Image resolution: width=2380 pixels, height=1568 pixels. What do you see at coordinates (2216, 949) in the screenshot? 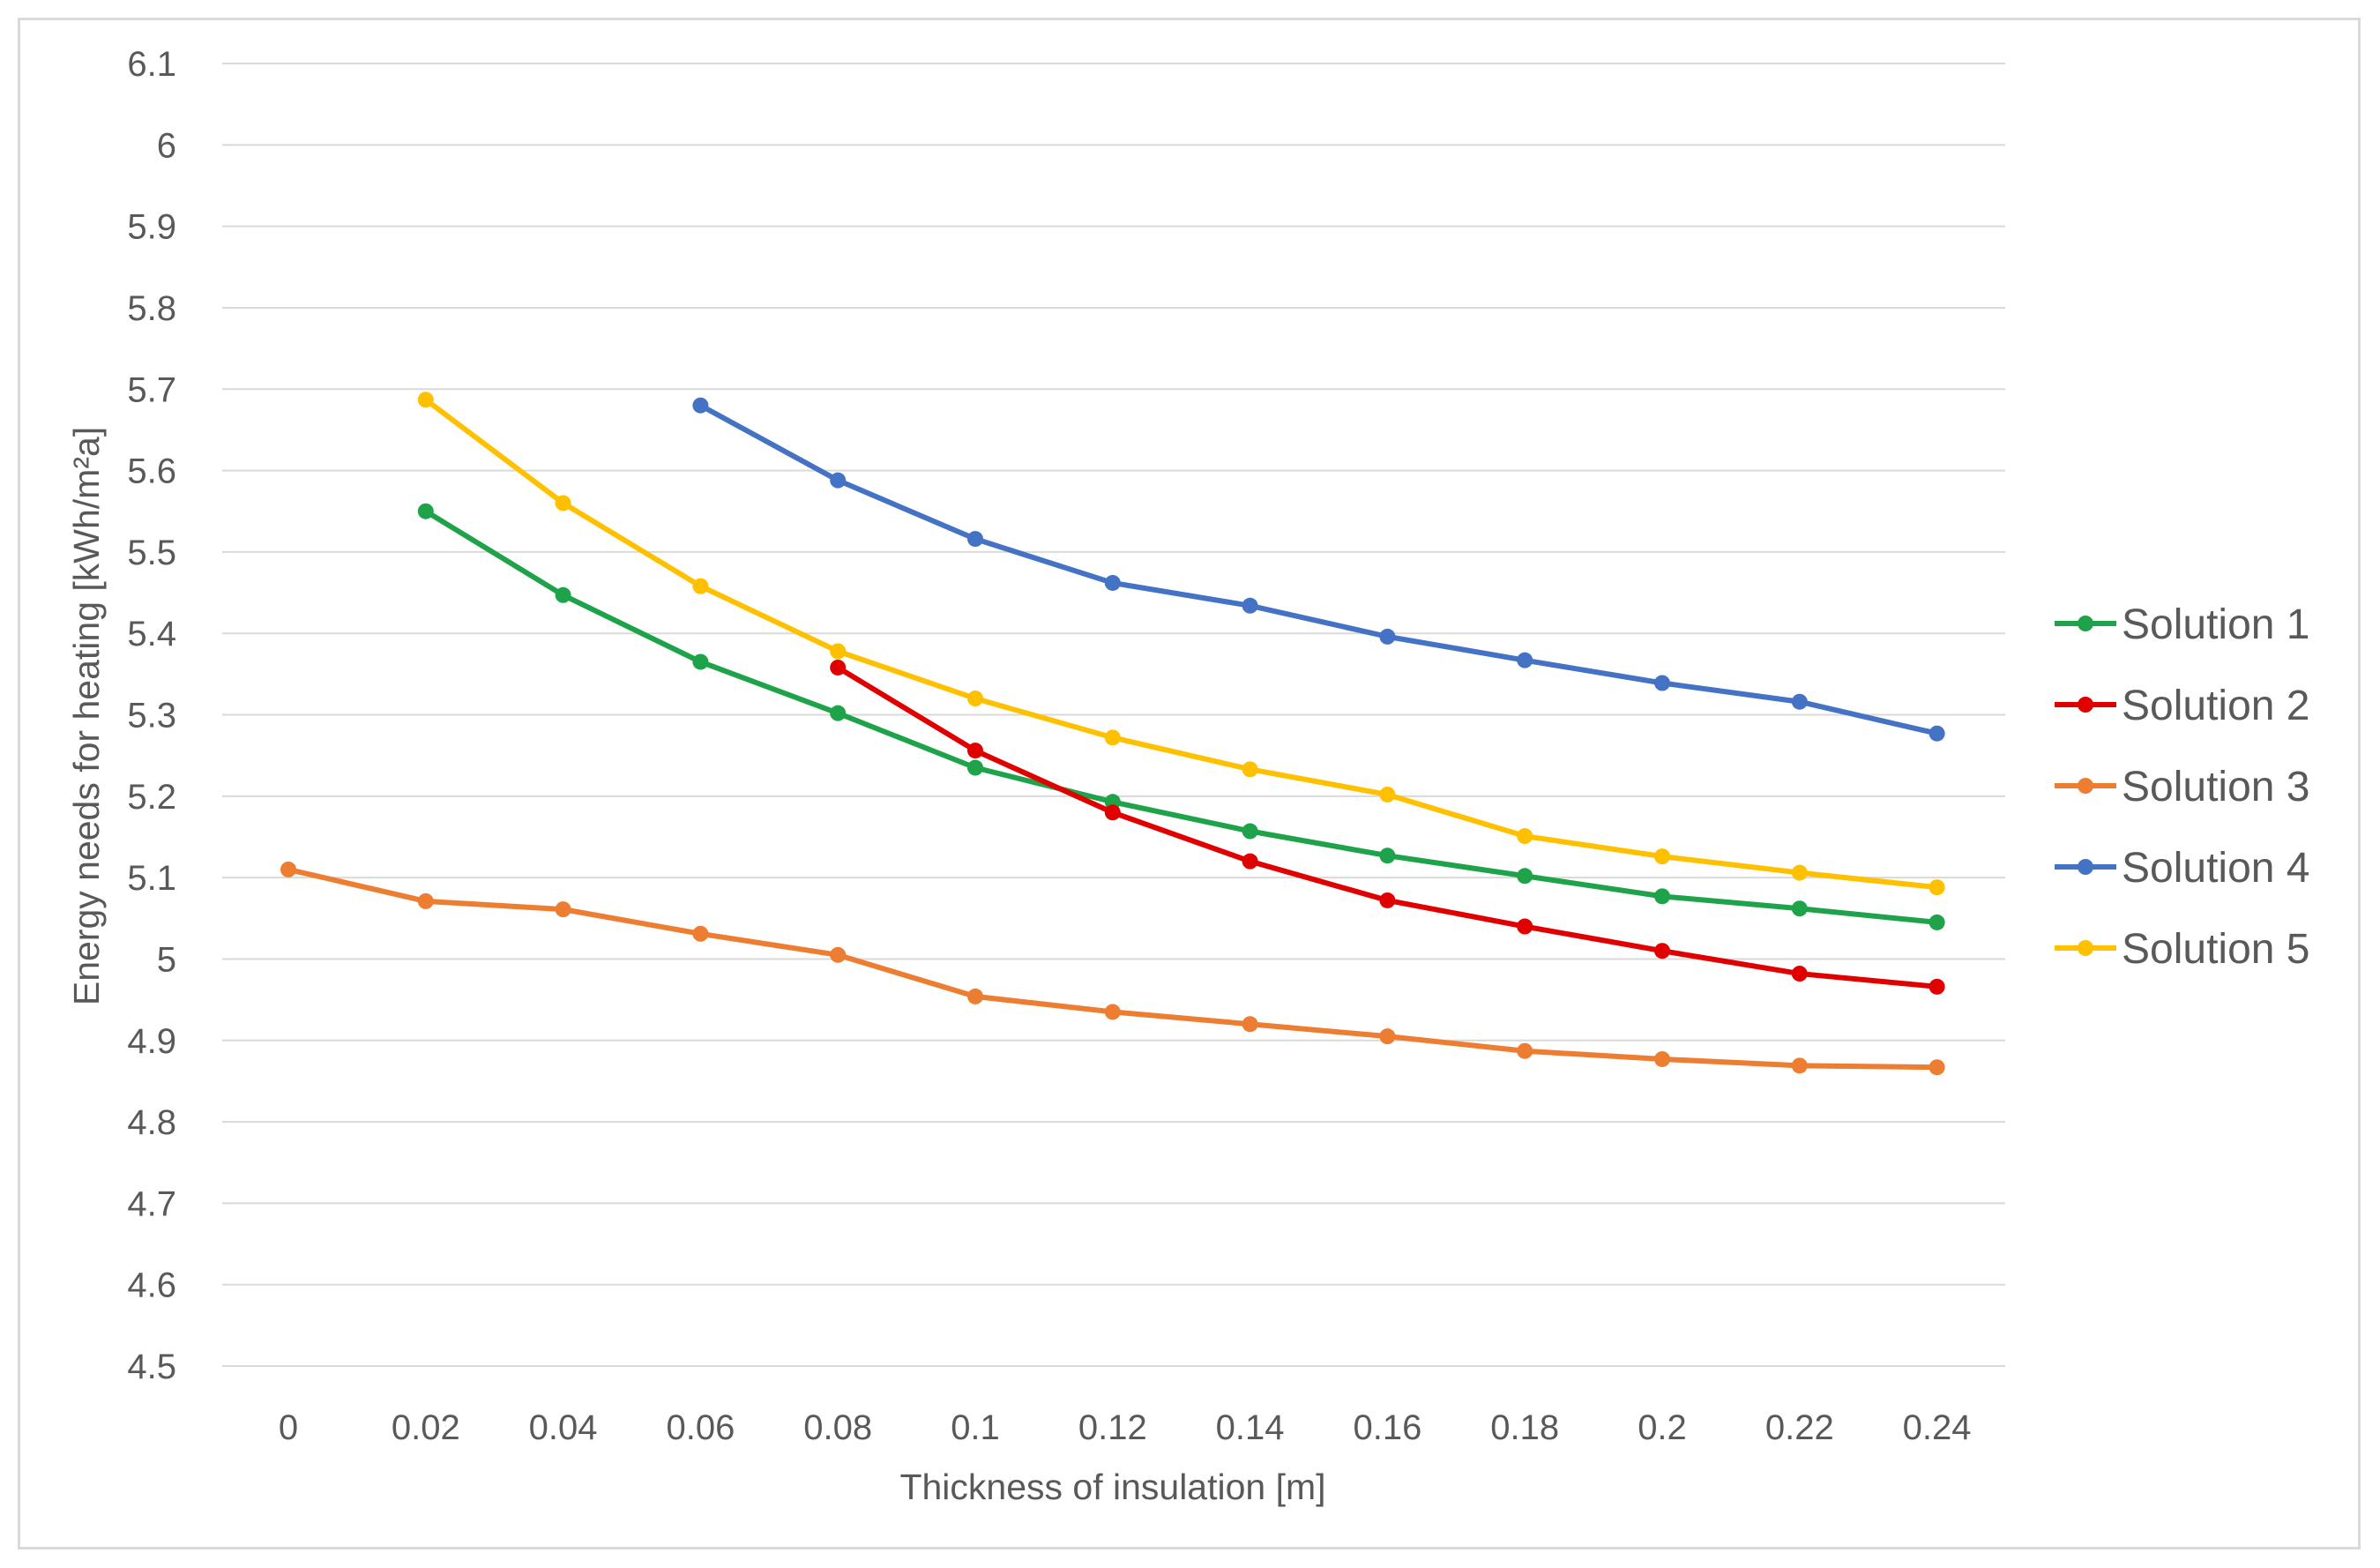
I see `legend-label: Solution 5` at bounding box center [2216, 949].